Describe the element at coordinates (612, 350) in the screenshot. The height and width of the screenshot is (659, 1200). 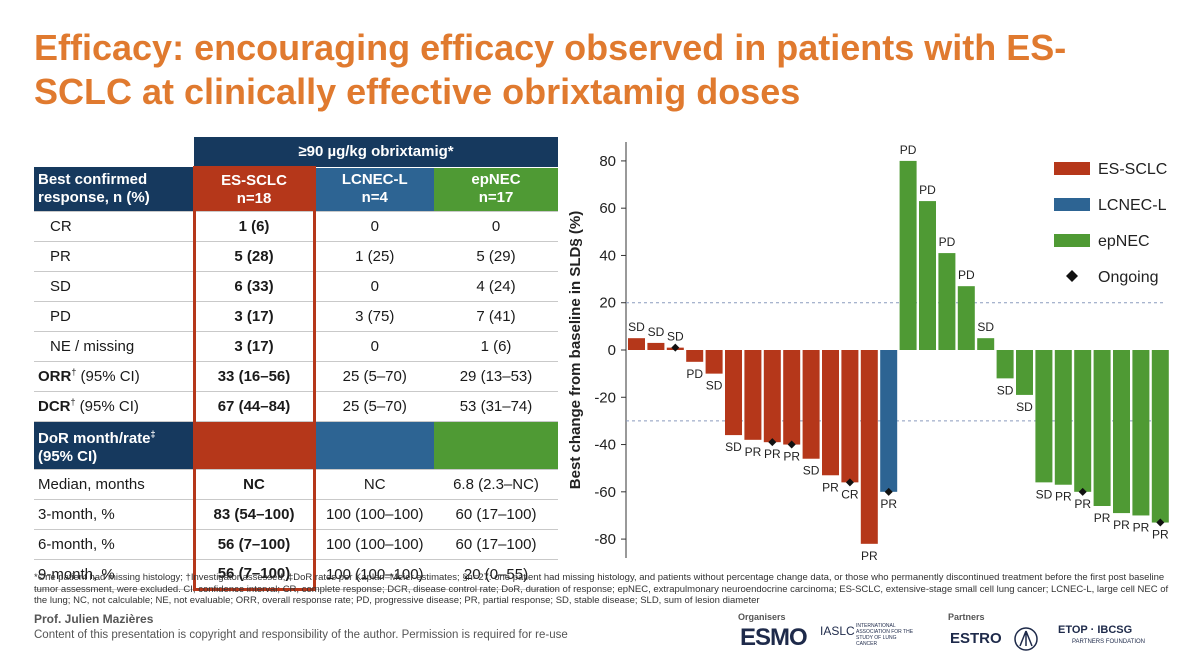
I see `y-tick-label: 0` at that location.